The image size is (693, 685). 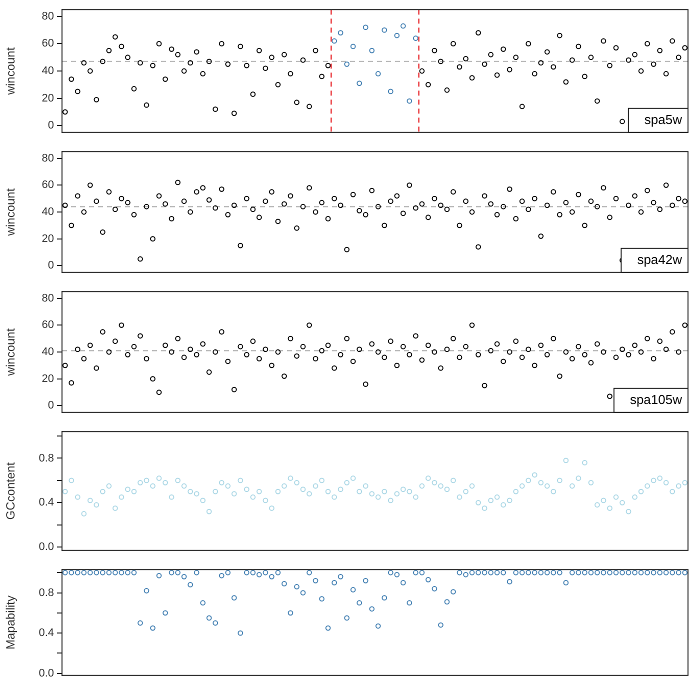 What do you see at coordinates (656, 399) in the screenshot?
I see `annotation: spa105w` at bounding box center [656, 399].